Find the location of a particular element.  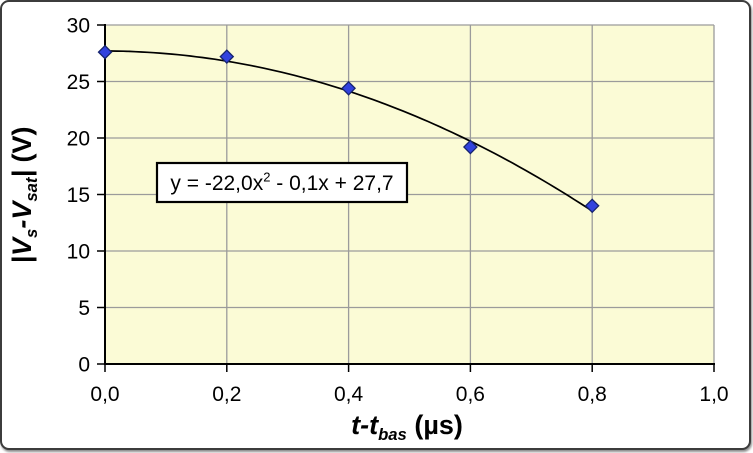

label-segment: y = -22,0x is located at coordinates (216, 183).